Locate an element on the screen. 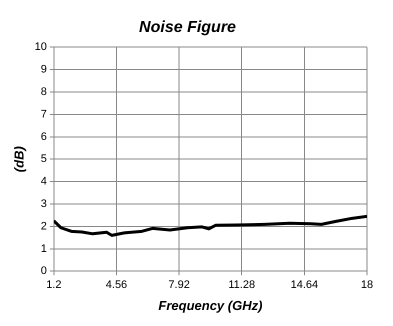 The width and height of the screenshot is (393, 326). y-tick-label: 2 is located at coordinates (43, 226).